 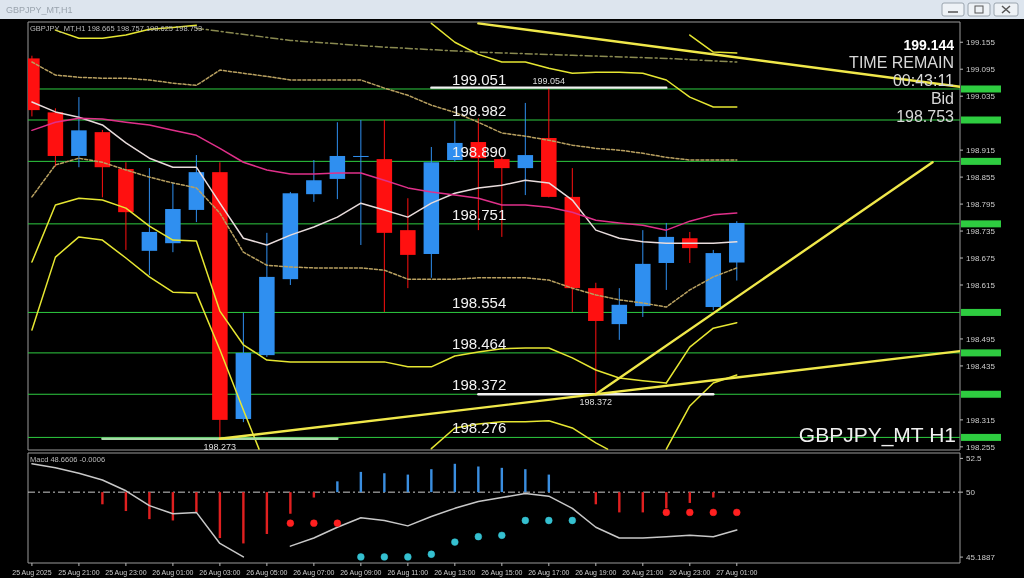 I want to click on y-tick-label: 50, so click(x=971, y=493).